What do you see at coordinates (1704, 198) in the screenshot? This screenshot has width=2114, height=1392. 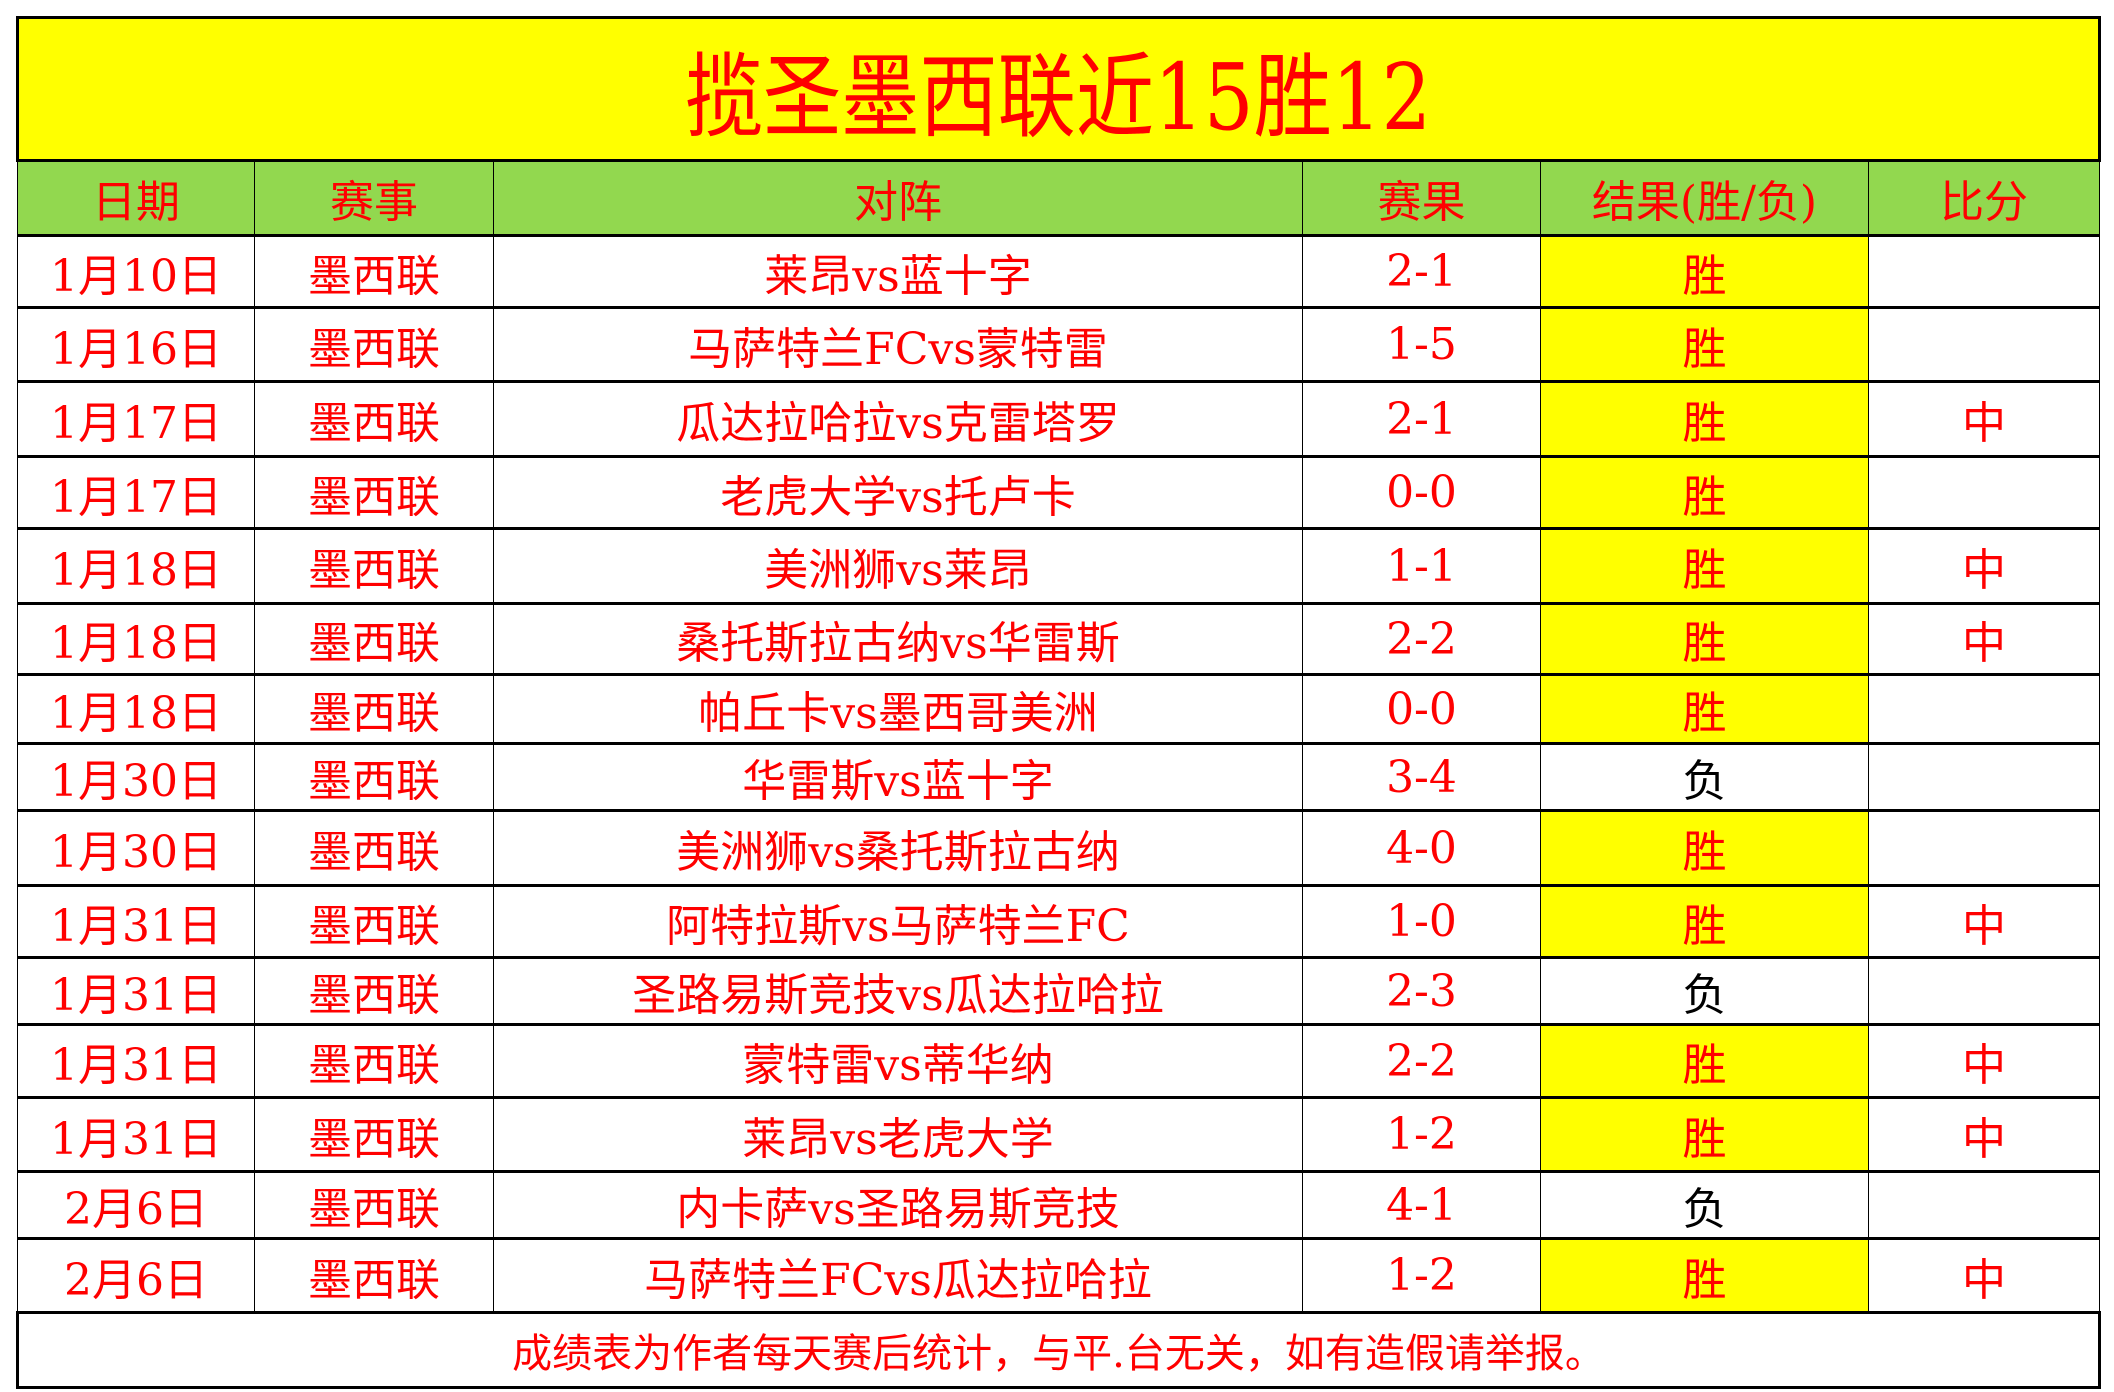 I see `header-result: 结果(胜/负)` at bounding box center [1704, 198].